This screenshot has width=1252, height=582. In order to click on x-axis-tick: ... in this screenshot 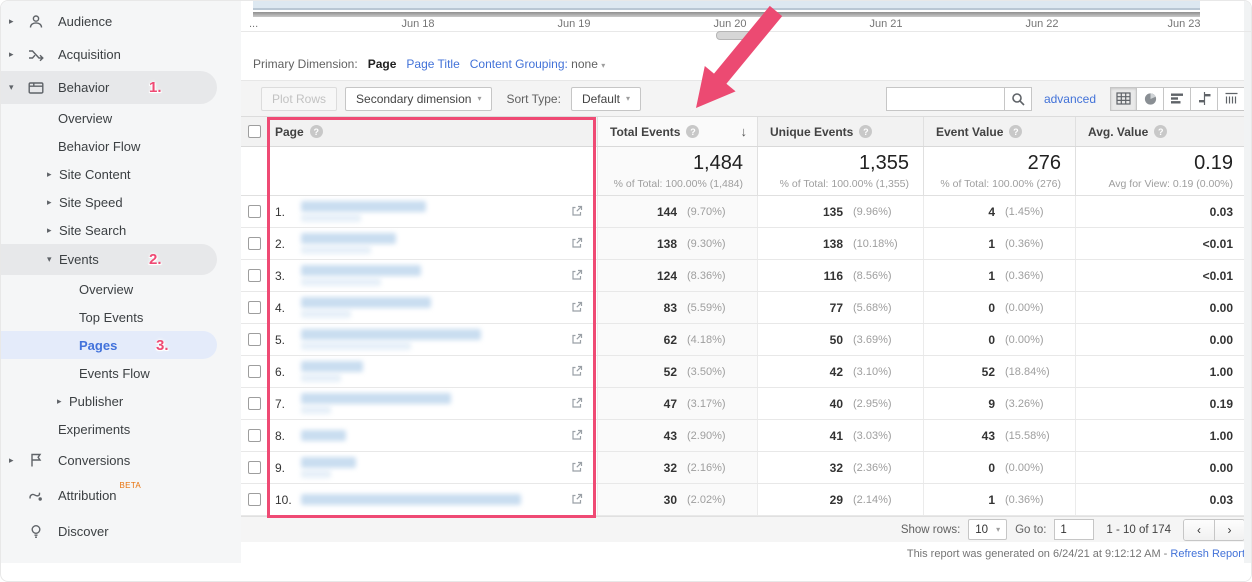, I will do `click(254, 24)`.